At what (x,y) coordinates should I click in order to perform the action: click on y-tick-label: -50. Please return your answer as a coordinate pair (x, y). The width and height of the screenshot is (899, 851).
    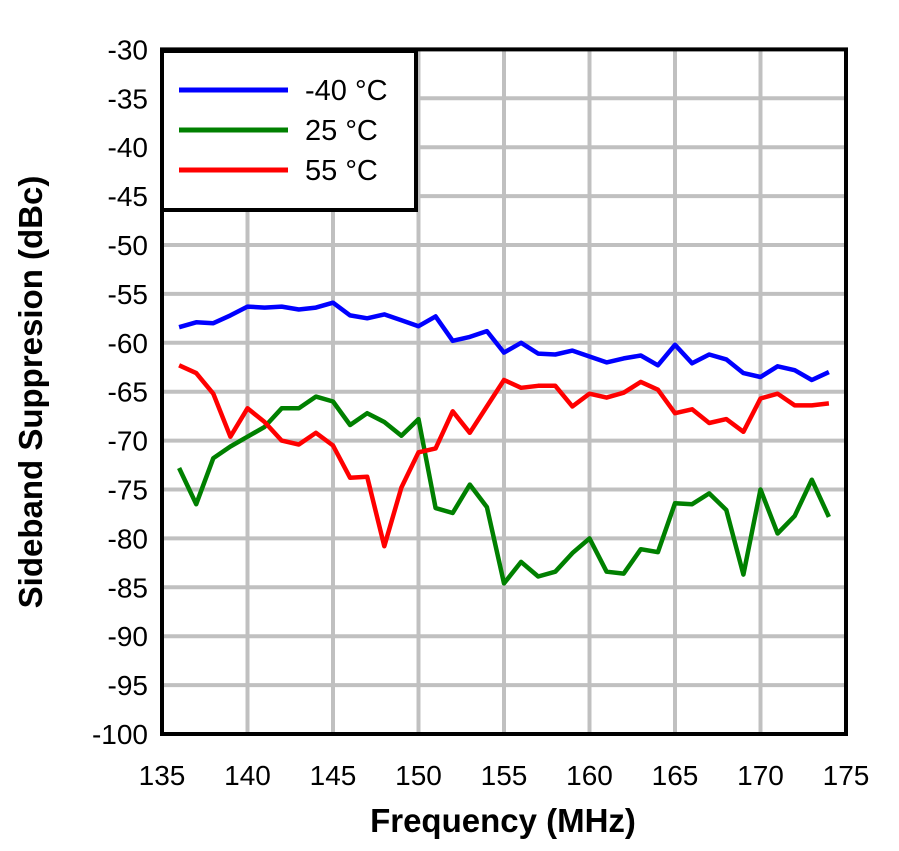
    Looking at the image, I should click on (128, 245).